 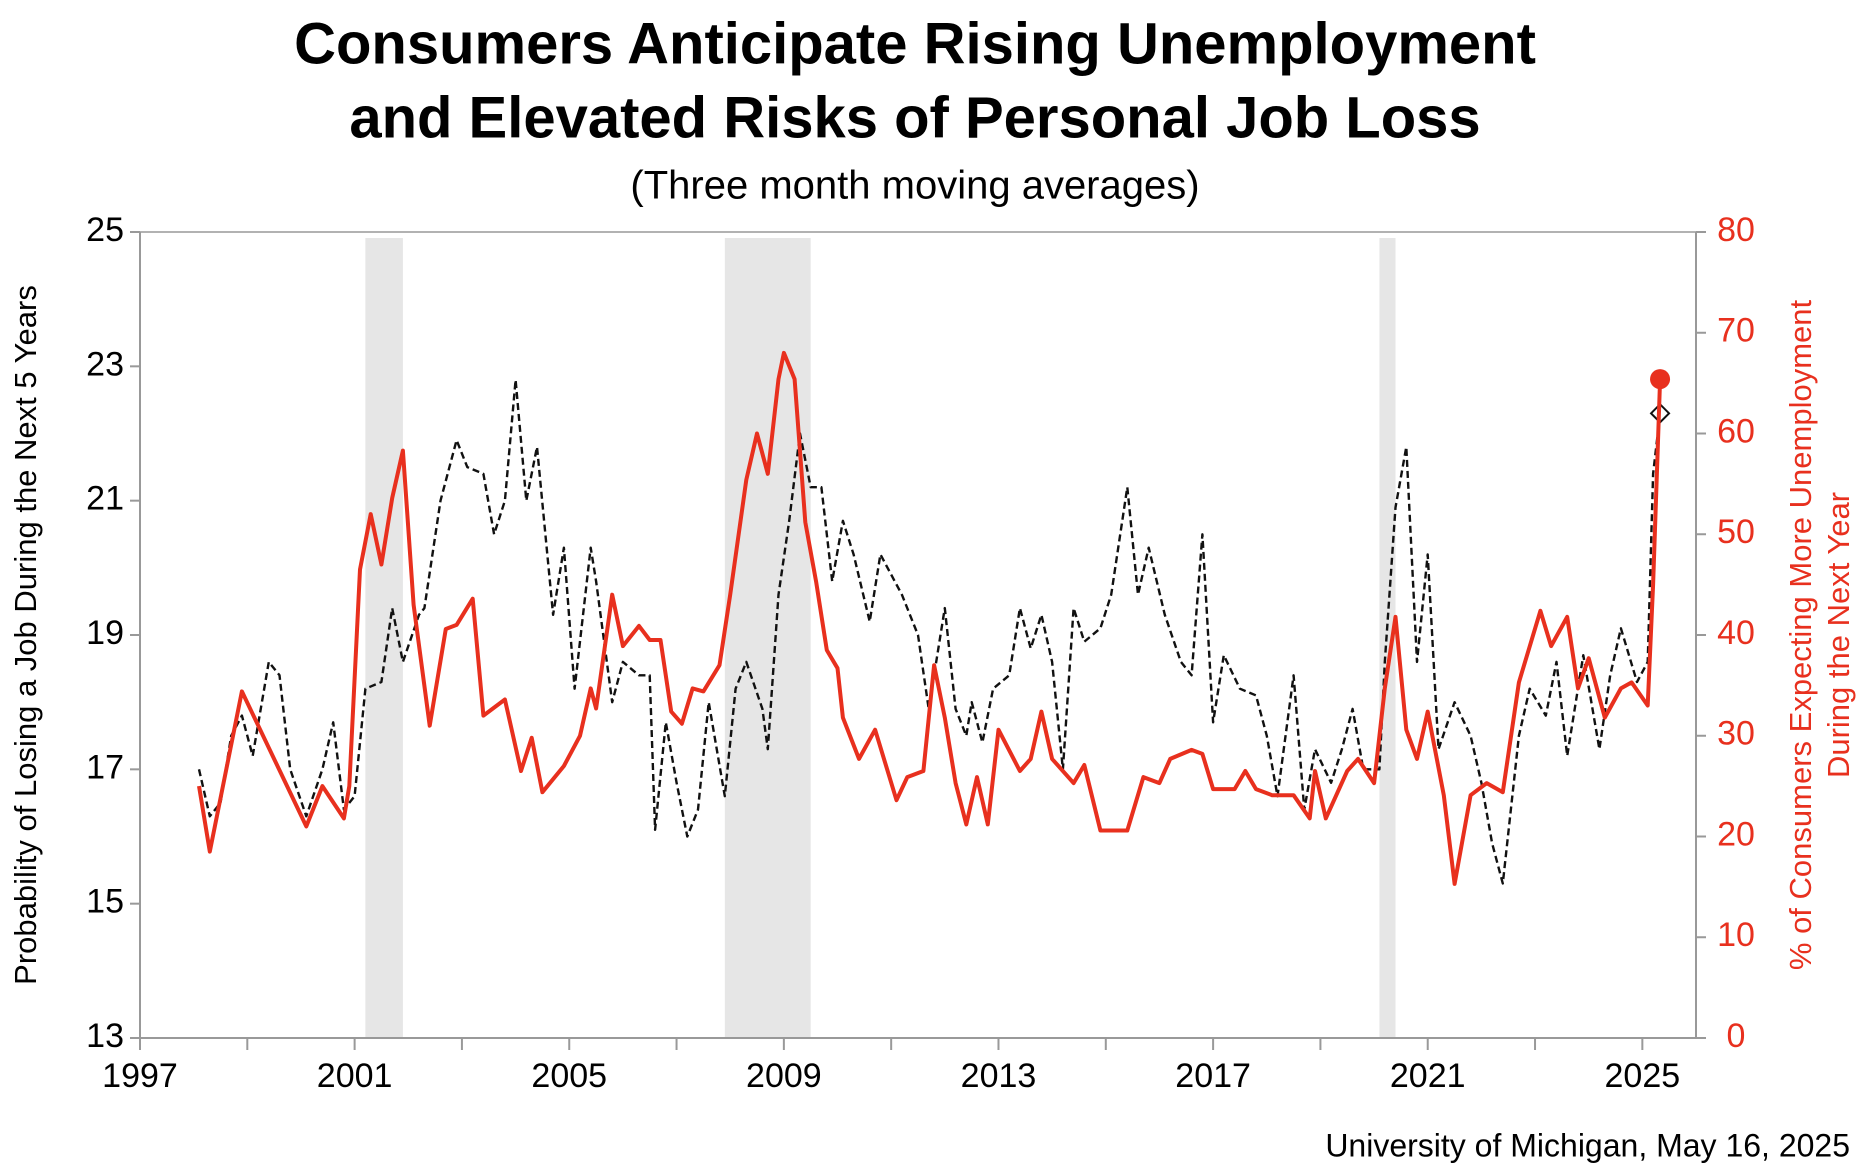 I want to click on y-tick-label: 13, so click(x=105, y=1036).